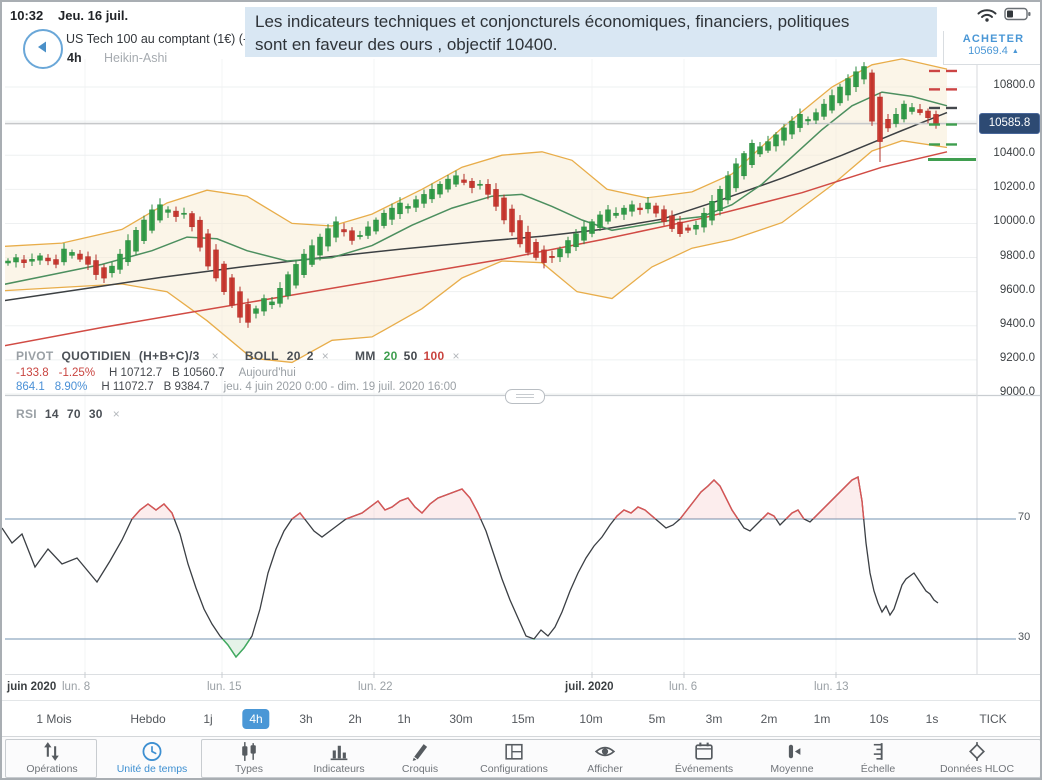 This screenshot has width=1042, height=780. I want to click on timeframe-label: 3h, so click(306, 719).